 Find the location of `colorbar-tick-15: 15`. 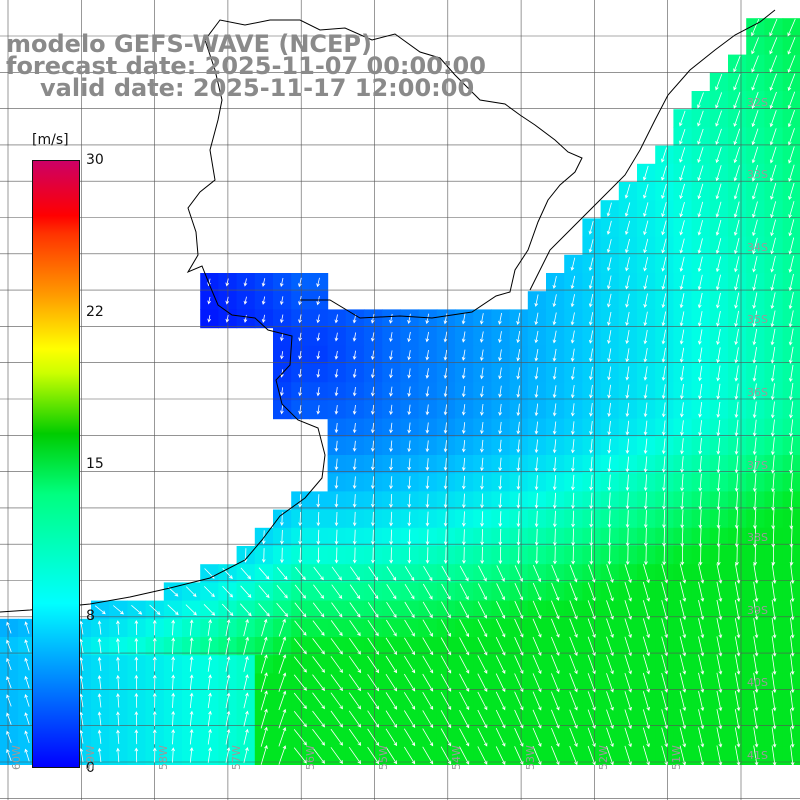

colorbar-tick-15: 15 is located at coordinates (95, 464).